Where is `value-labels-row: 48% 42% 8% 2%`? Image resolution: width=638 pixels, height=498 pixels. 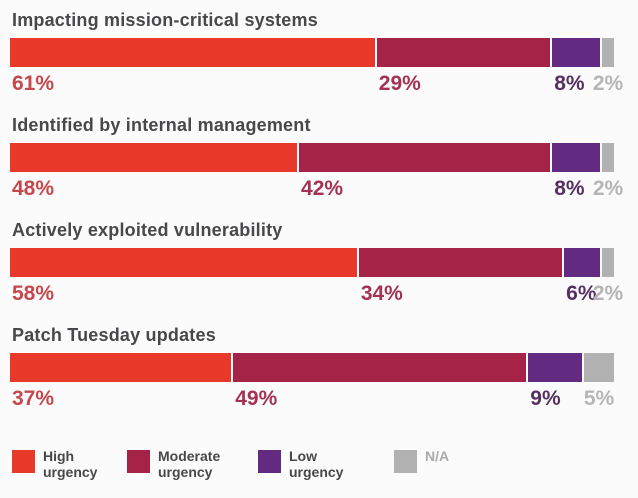
value-labels-row: 48% 42% 8% 2% is located at coordinates (324, 191).